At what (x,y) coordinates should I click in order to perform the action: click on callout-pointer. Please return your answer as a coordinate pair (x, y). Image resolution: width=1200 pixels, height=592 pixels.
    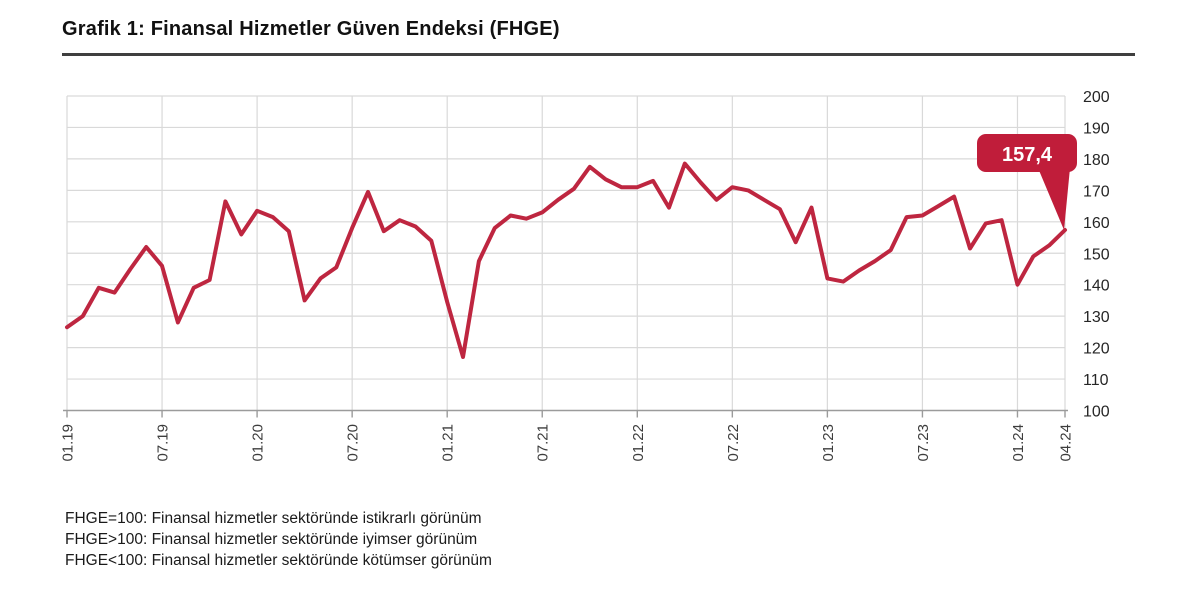
    Looking at the image, I should click on (1054, 199).